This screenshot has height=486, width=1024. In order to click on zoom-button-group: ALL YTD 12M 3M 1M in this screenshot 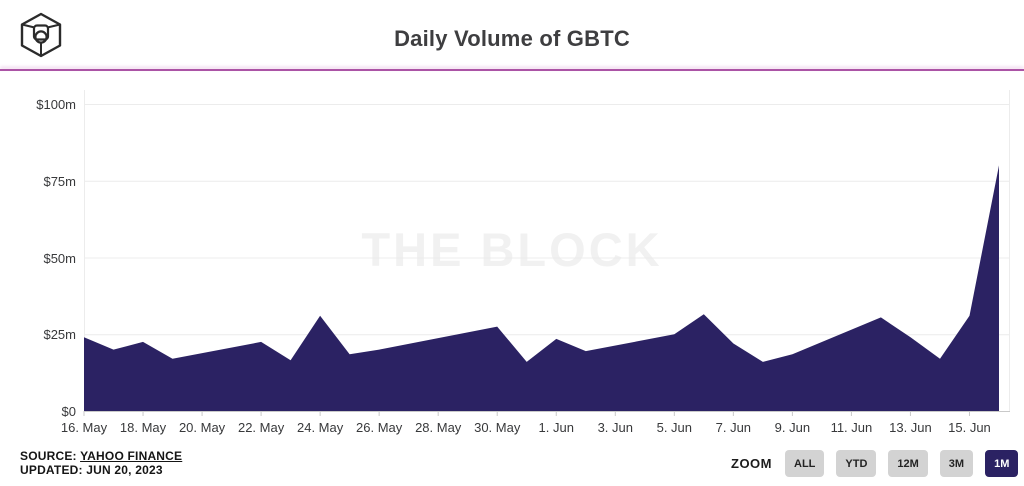, I will do `click(902, 463)`.